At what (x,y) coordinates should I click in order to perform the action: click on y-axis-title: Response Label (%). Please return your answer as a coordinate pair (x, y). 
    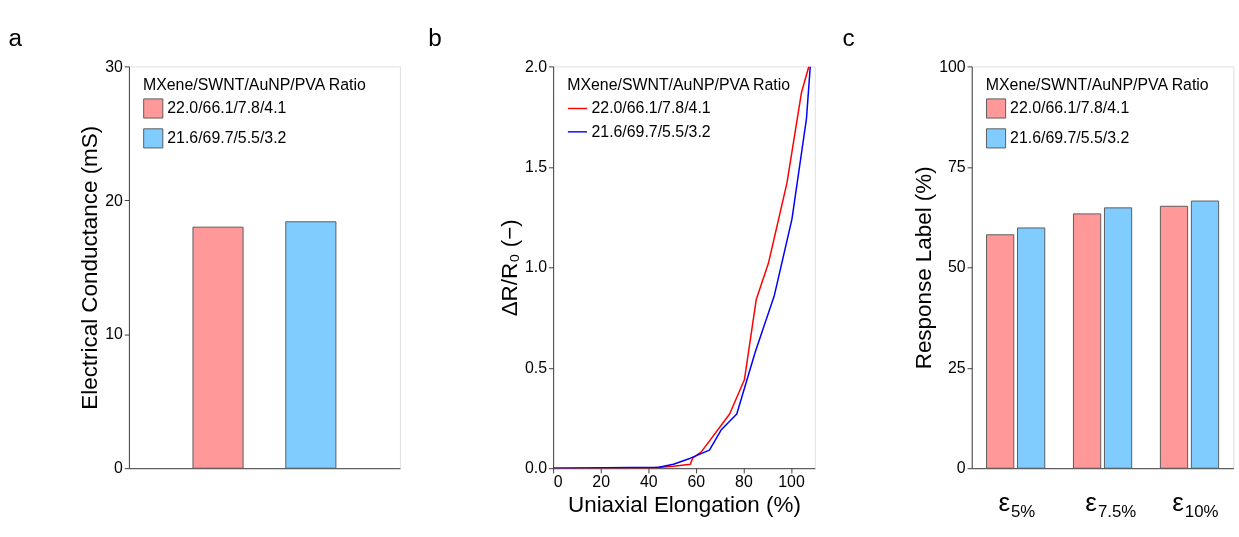
    Looking at the image, I should click on (923, 268).